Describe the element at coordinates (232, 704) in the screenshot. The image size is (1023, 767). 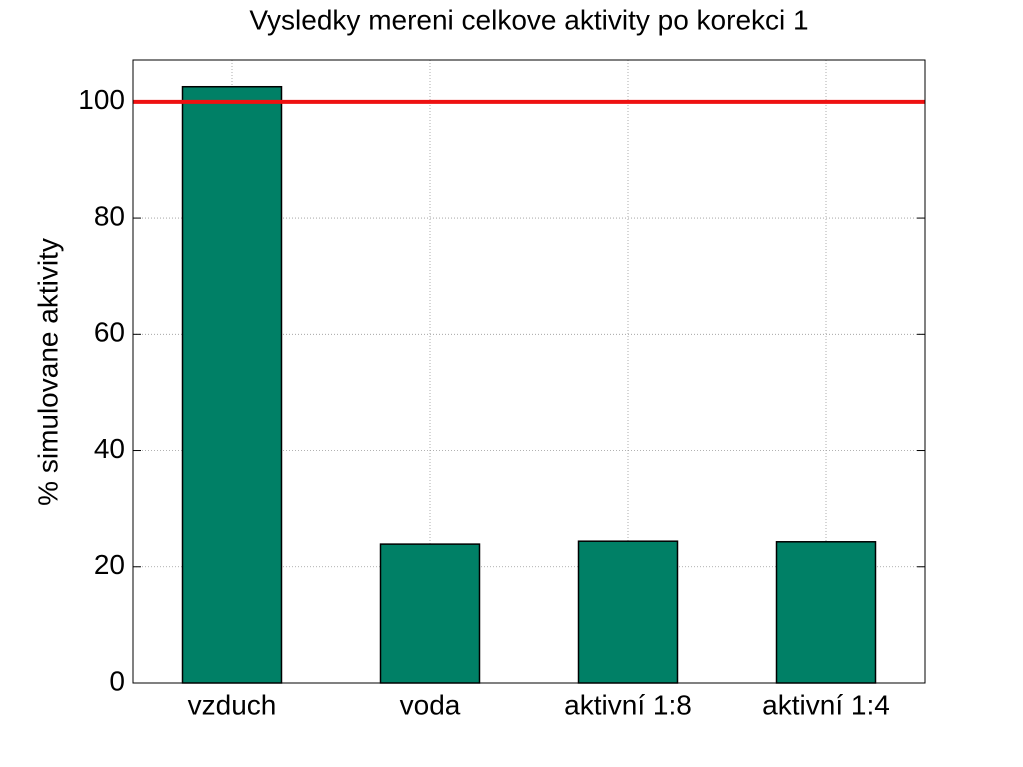
I see `x-tick-label: vzduch` at that location.